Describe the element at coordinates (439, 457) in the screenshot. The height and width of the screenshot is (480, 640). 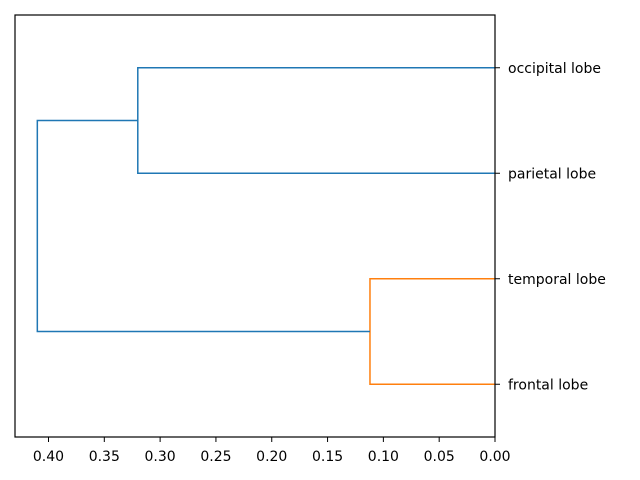
I see `x-tick-label: 0.05` at that location.